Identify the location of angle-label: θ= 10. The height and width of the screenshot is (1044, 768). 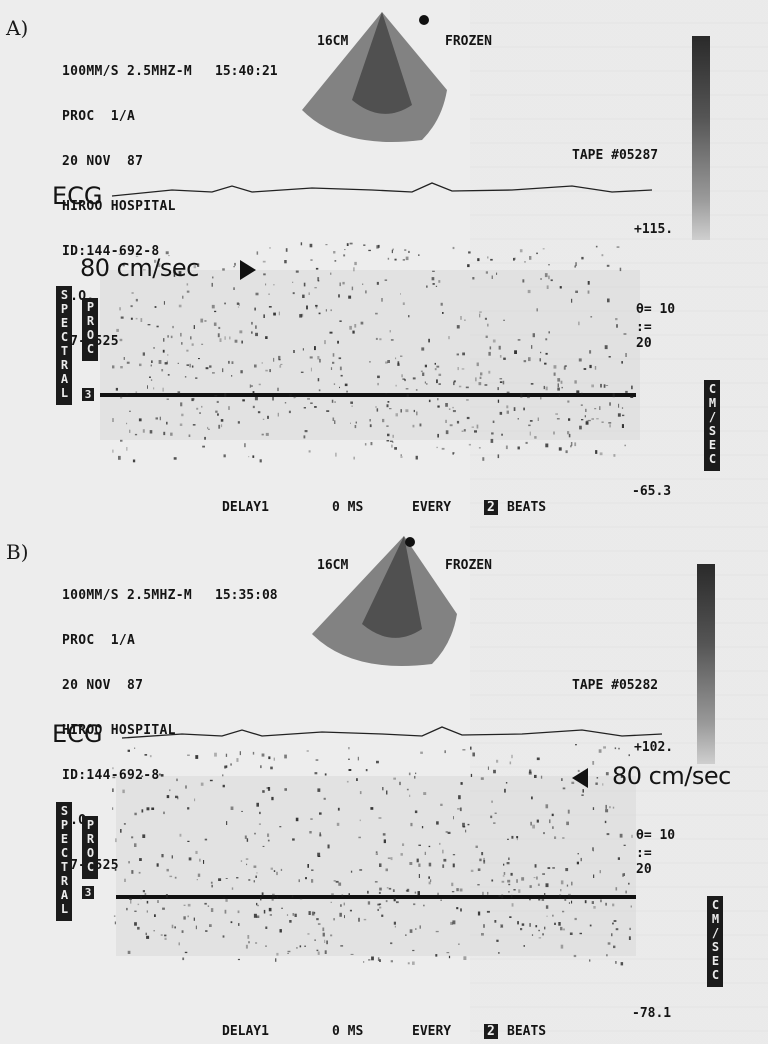
(656, 835).